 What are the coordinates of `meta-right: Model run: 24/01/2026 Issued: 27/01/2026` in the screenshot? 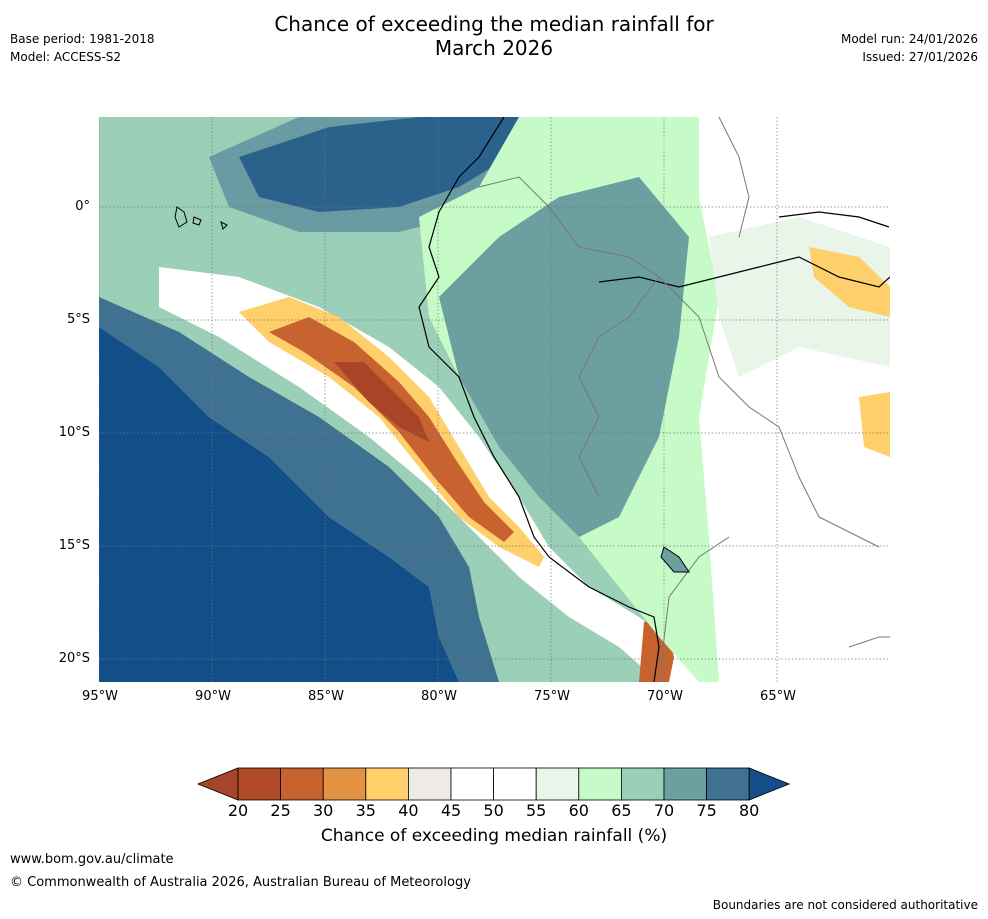 It's located at (909, 48).